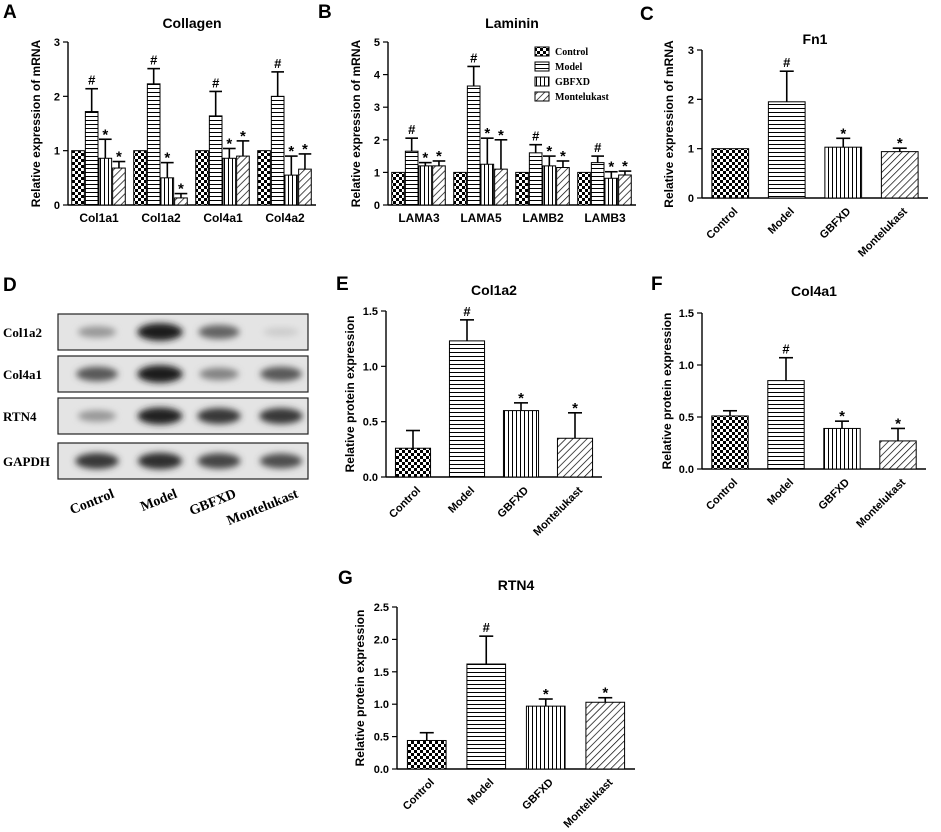  Describe the element at coordinates (405, 503) in the screenshot. I see `x-tick-label: Control` at that location.